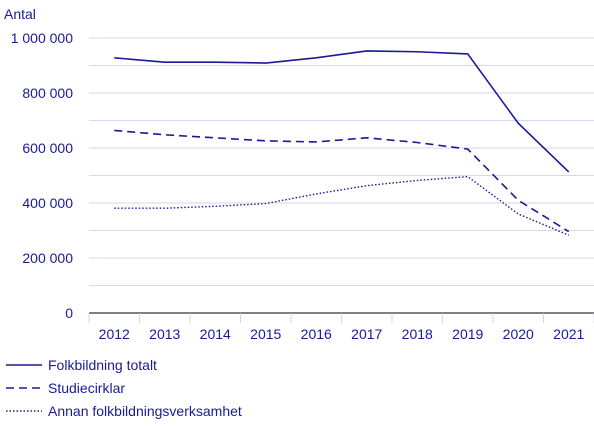 Image resolution: width=594 pixels, height=426 pixels. Describe the element at coordinates (69, 313) in the screenshot. I see `y-tick-label: 0` at that location.